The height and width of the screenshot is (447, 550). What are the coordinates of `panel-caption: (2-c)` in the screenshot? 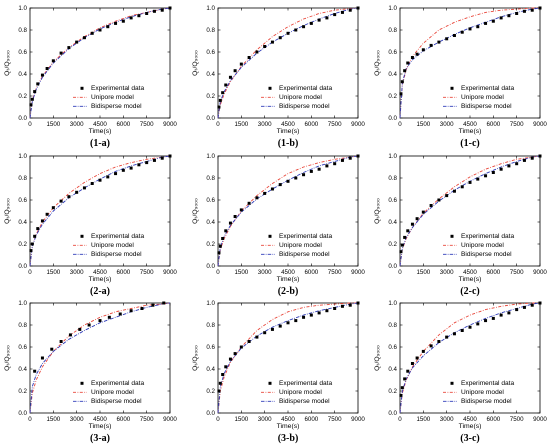 It's located at (469, 291).